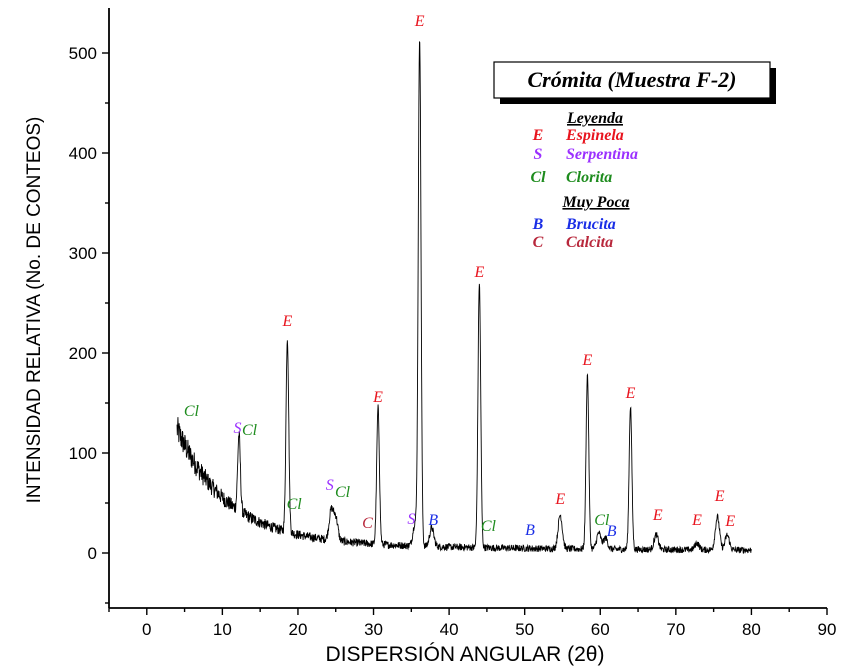 This screenshot has width=842, height=670. Describe the element at coordinates (589, 242) in the screenshot. I see `legend-item-name: Calcita` at that location.